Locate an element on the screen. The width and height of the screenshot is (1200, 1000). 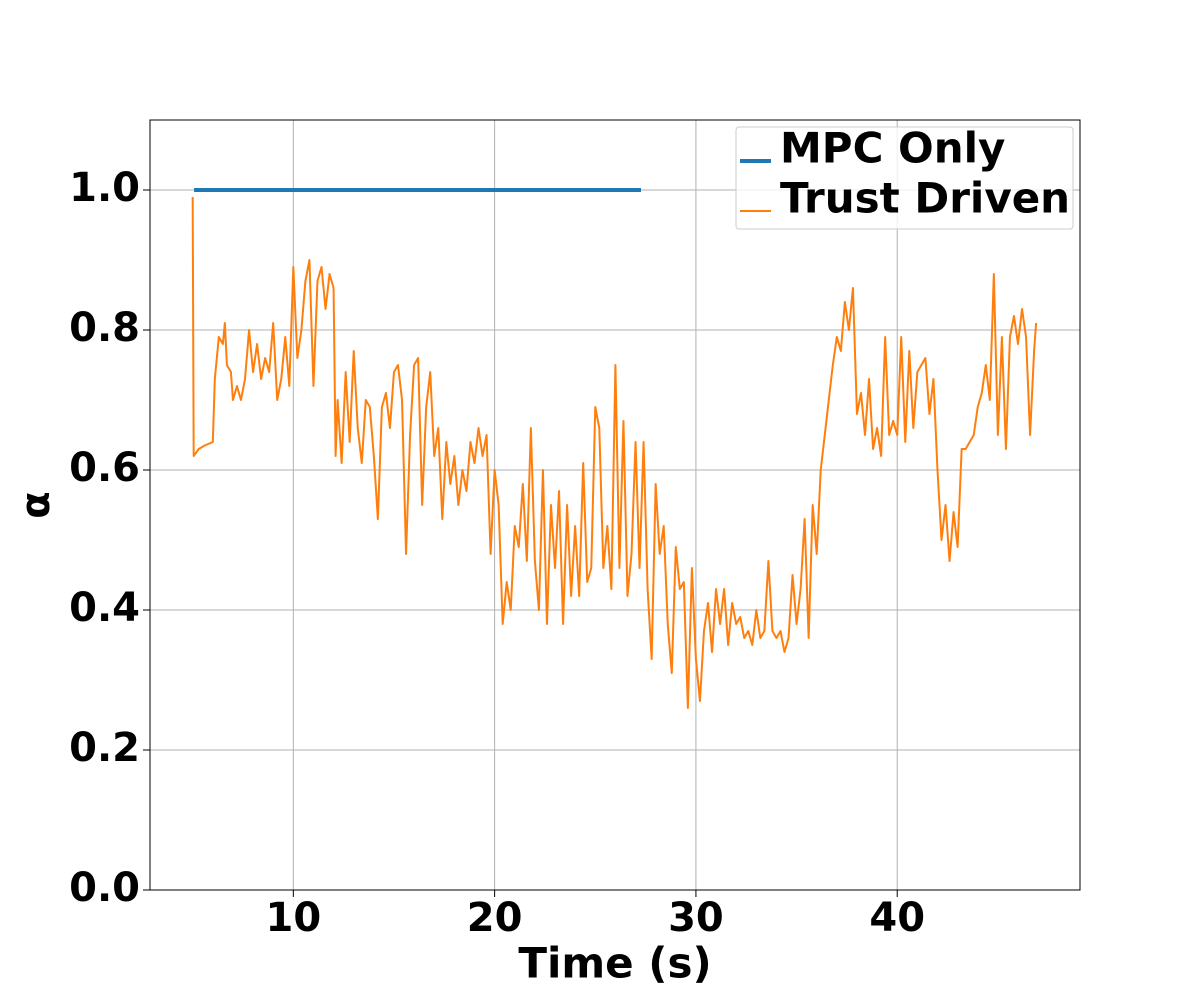
y-tick-label: 0.4 is located at coordinates (104, 608).